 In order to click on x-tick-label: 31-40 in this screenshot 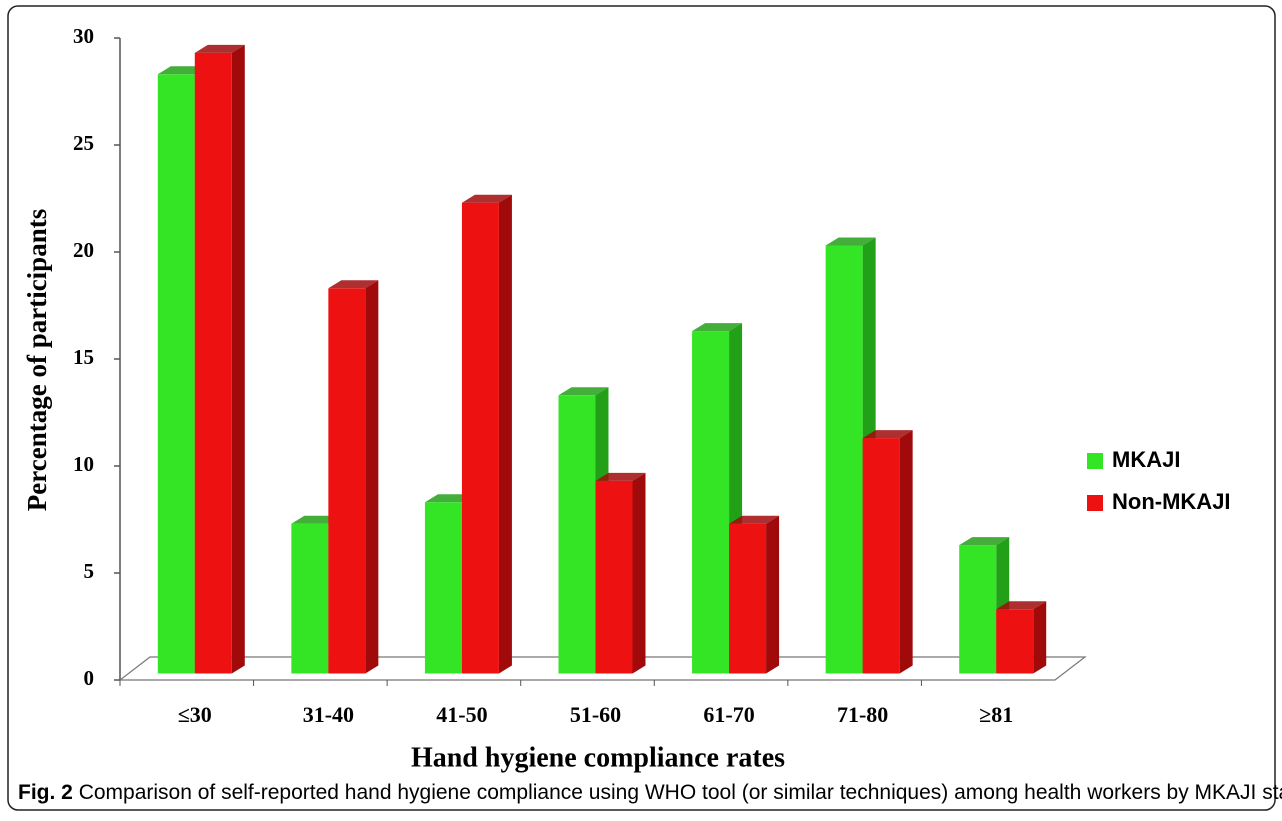, I will do `click(328, 714)`.